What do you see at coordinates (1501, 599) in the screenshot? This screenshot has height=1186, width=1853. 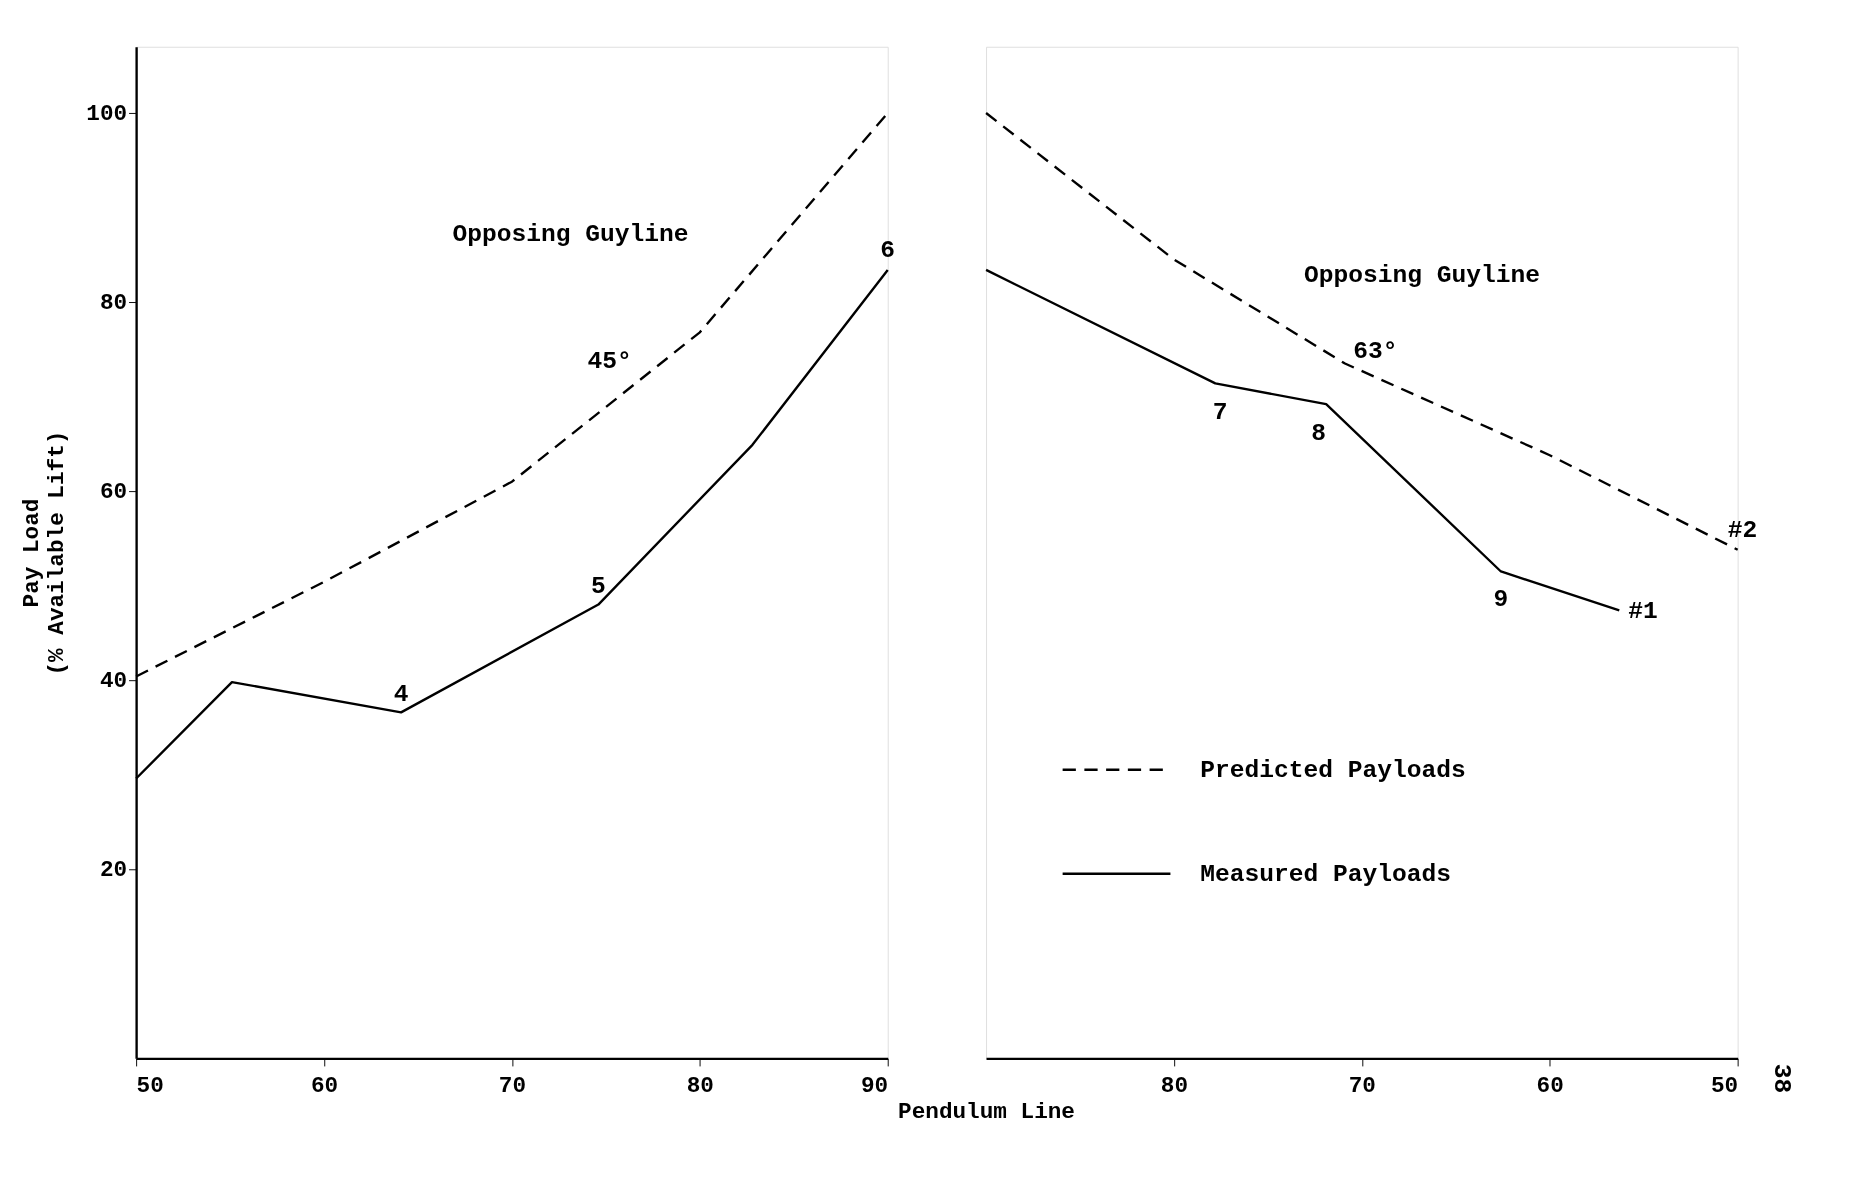 I see `annotation: 9` at bounding box center [1501, 599].